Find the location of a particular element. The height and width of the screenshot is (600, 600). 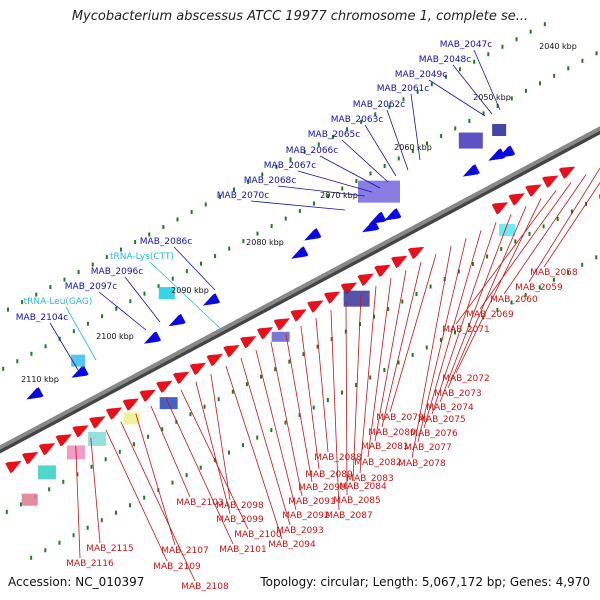

reverse-gene-label: MAB_2104c is located at coordinates (42, 318).